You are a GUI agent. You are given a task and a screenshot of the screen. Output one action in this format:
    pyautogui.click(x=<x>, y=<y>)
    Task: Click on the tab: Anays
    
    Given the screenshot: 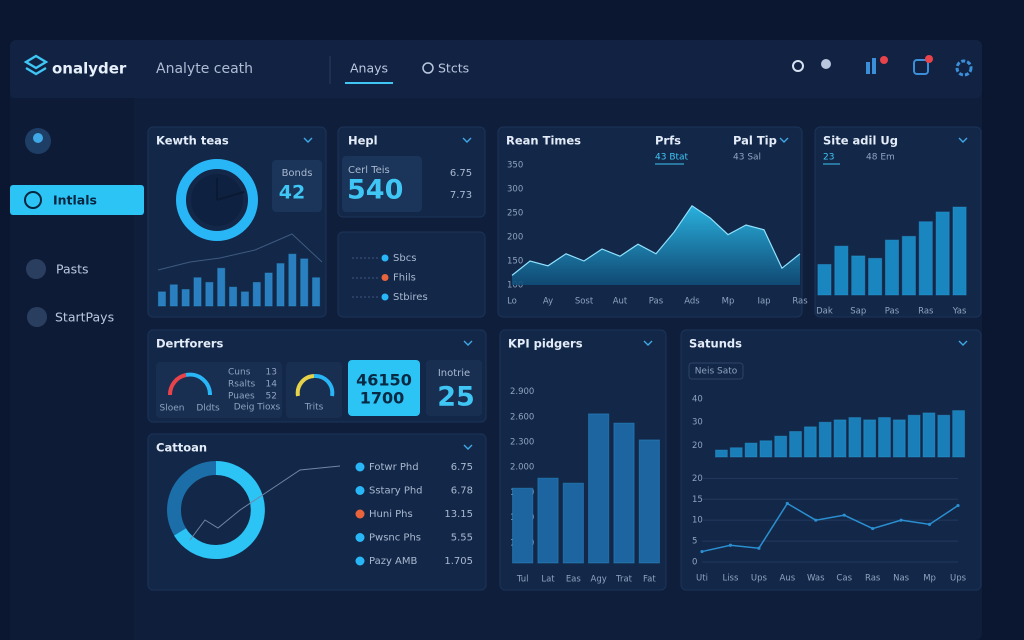 What is the action you would take?
    pyautogui.click(x=369, y=68)
    